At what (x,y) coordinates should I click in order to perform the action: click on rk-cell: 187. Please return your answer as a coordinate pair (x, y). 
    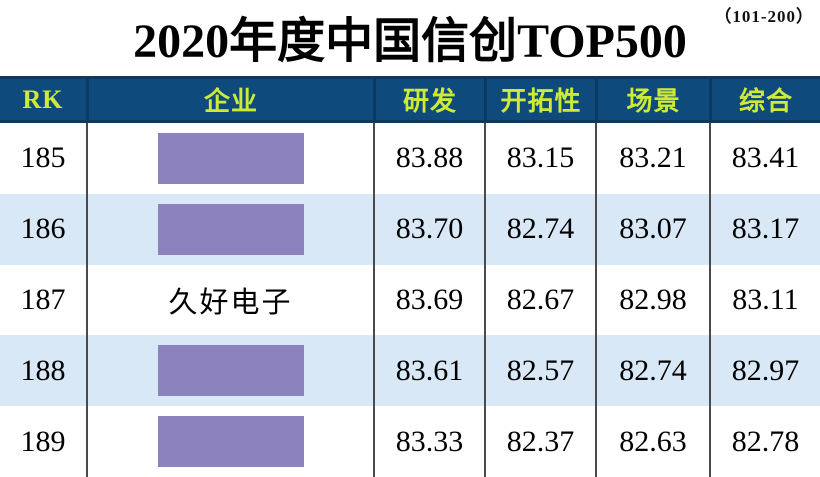
    Looking at the image, I should click on (43, 299).